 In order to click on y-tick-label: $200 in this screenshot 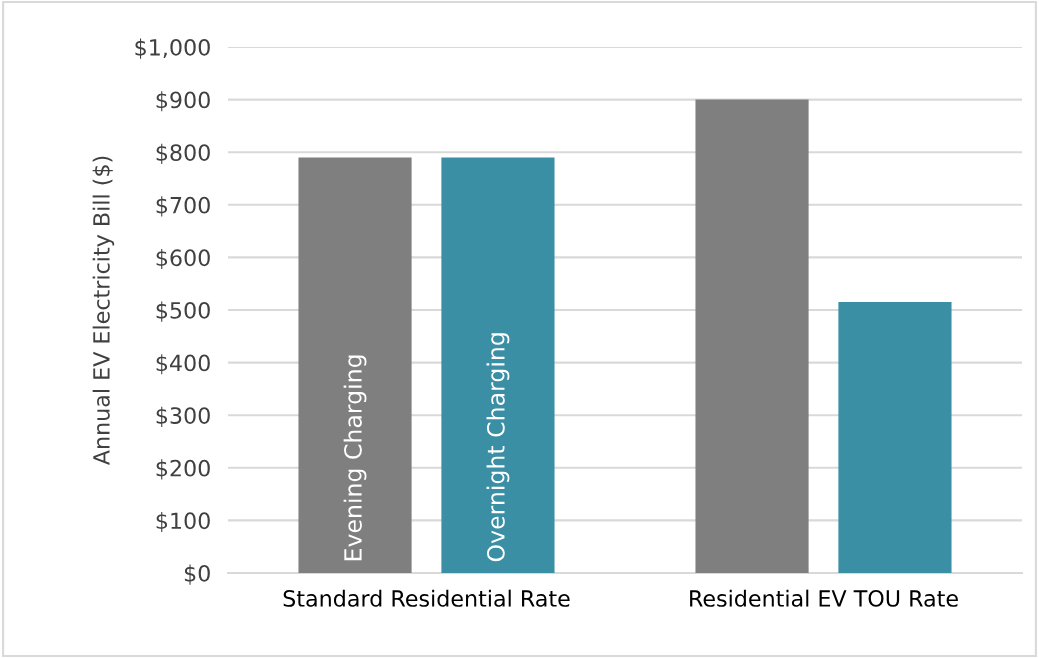, I will do `click(183, 469)`.